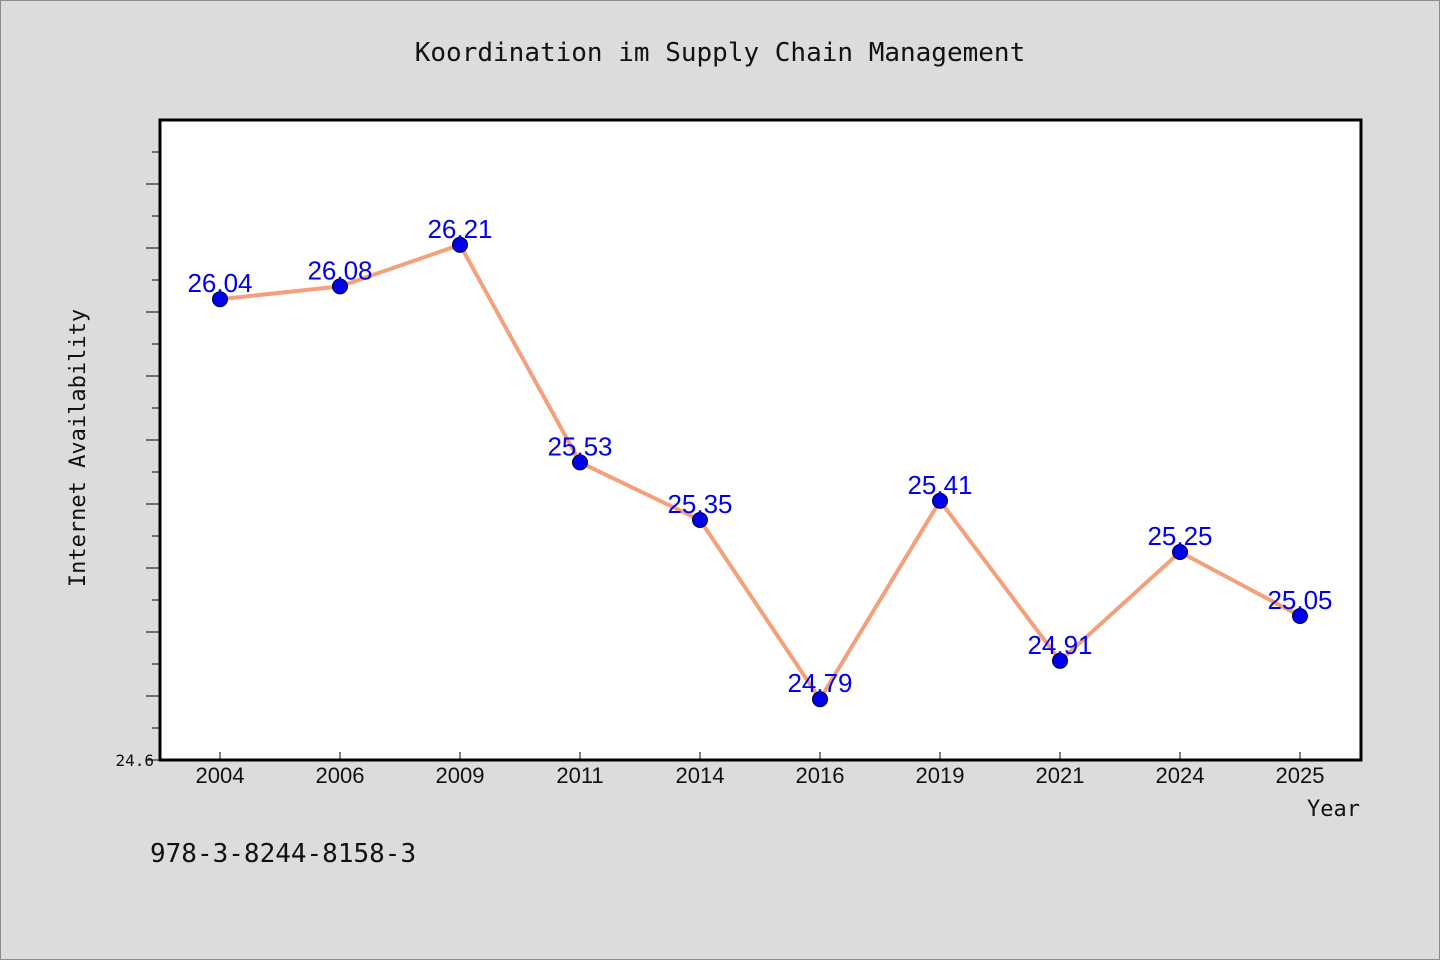  I want to click on x-tick-label: 2024, so click(1180, 775).